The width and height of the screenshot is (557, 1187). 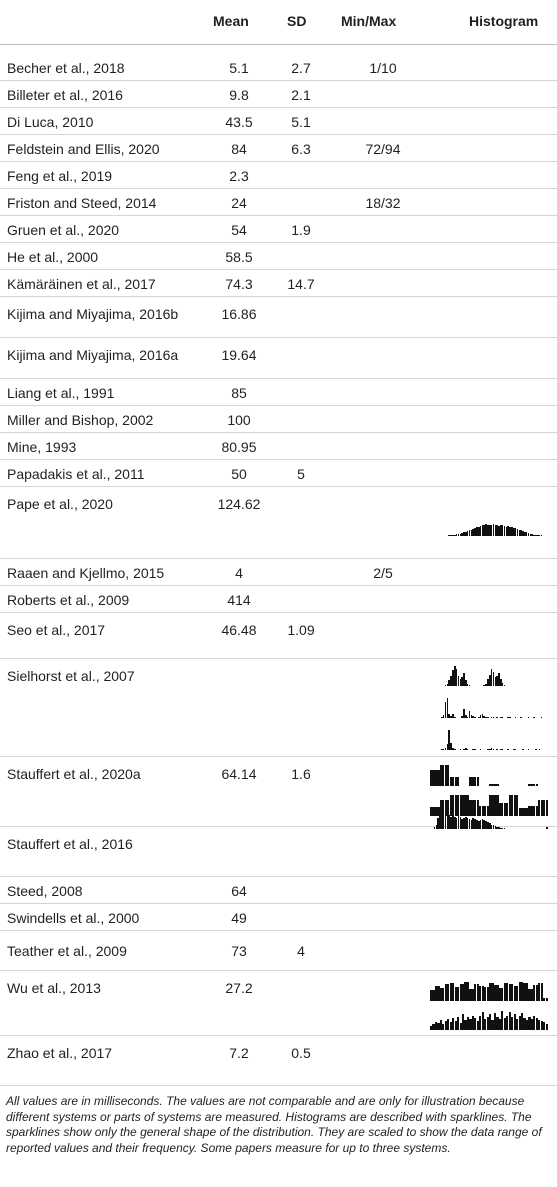 What do you see at coordinates (60, 1053) in the screenshot?
I see `study-name: Zhao et al., 2017` at bounding box center [60, 1053].